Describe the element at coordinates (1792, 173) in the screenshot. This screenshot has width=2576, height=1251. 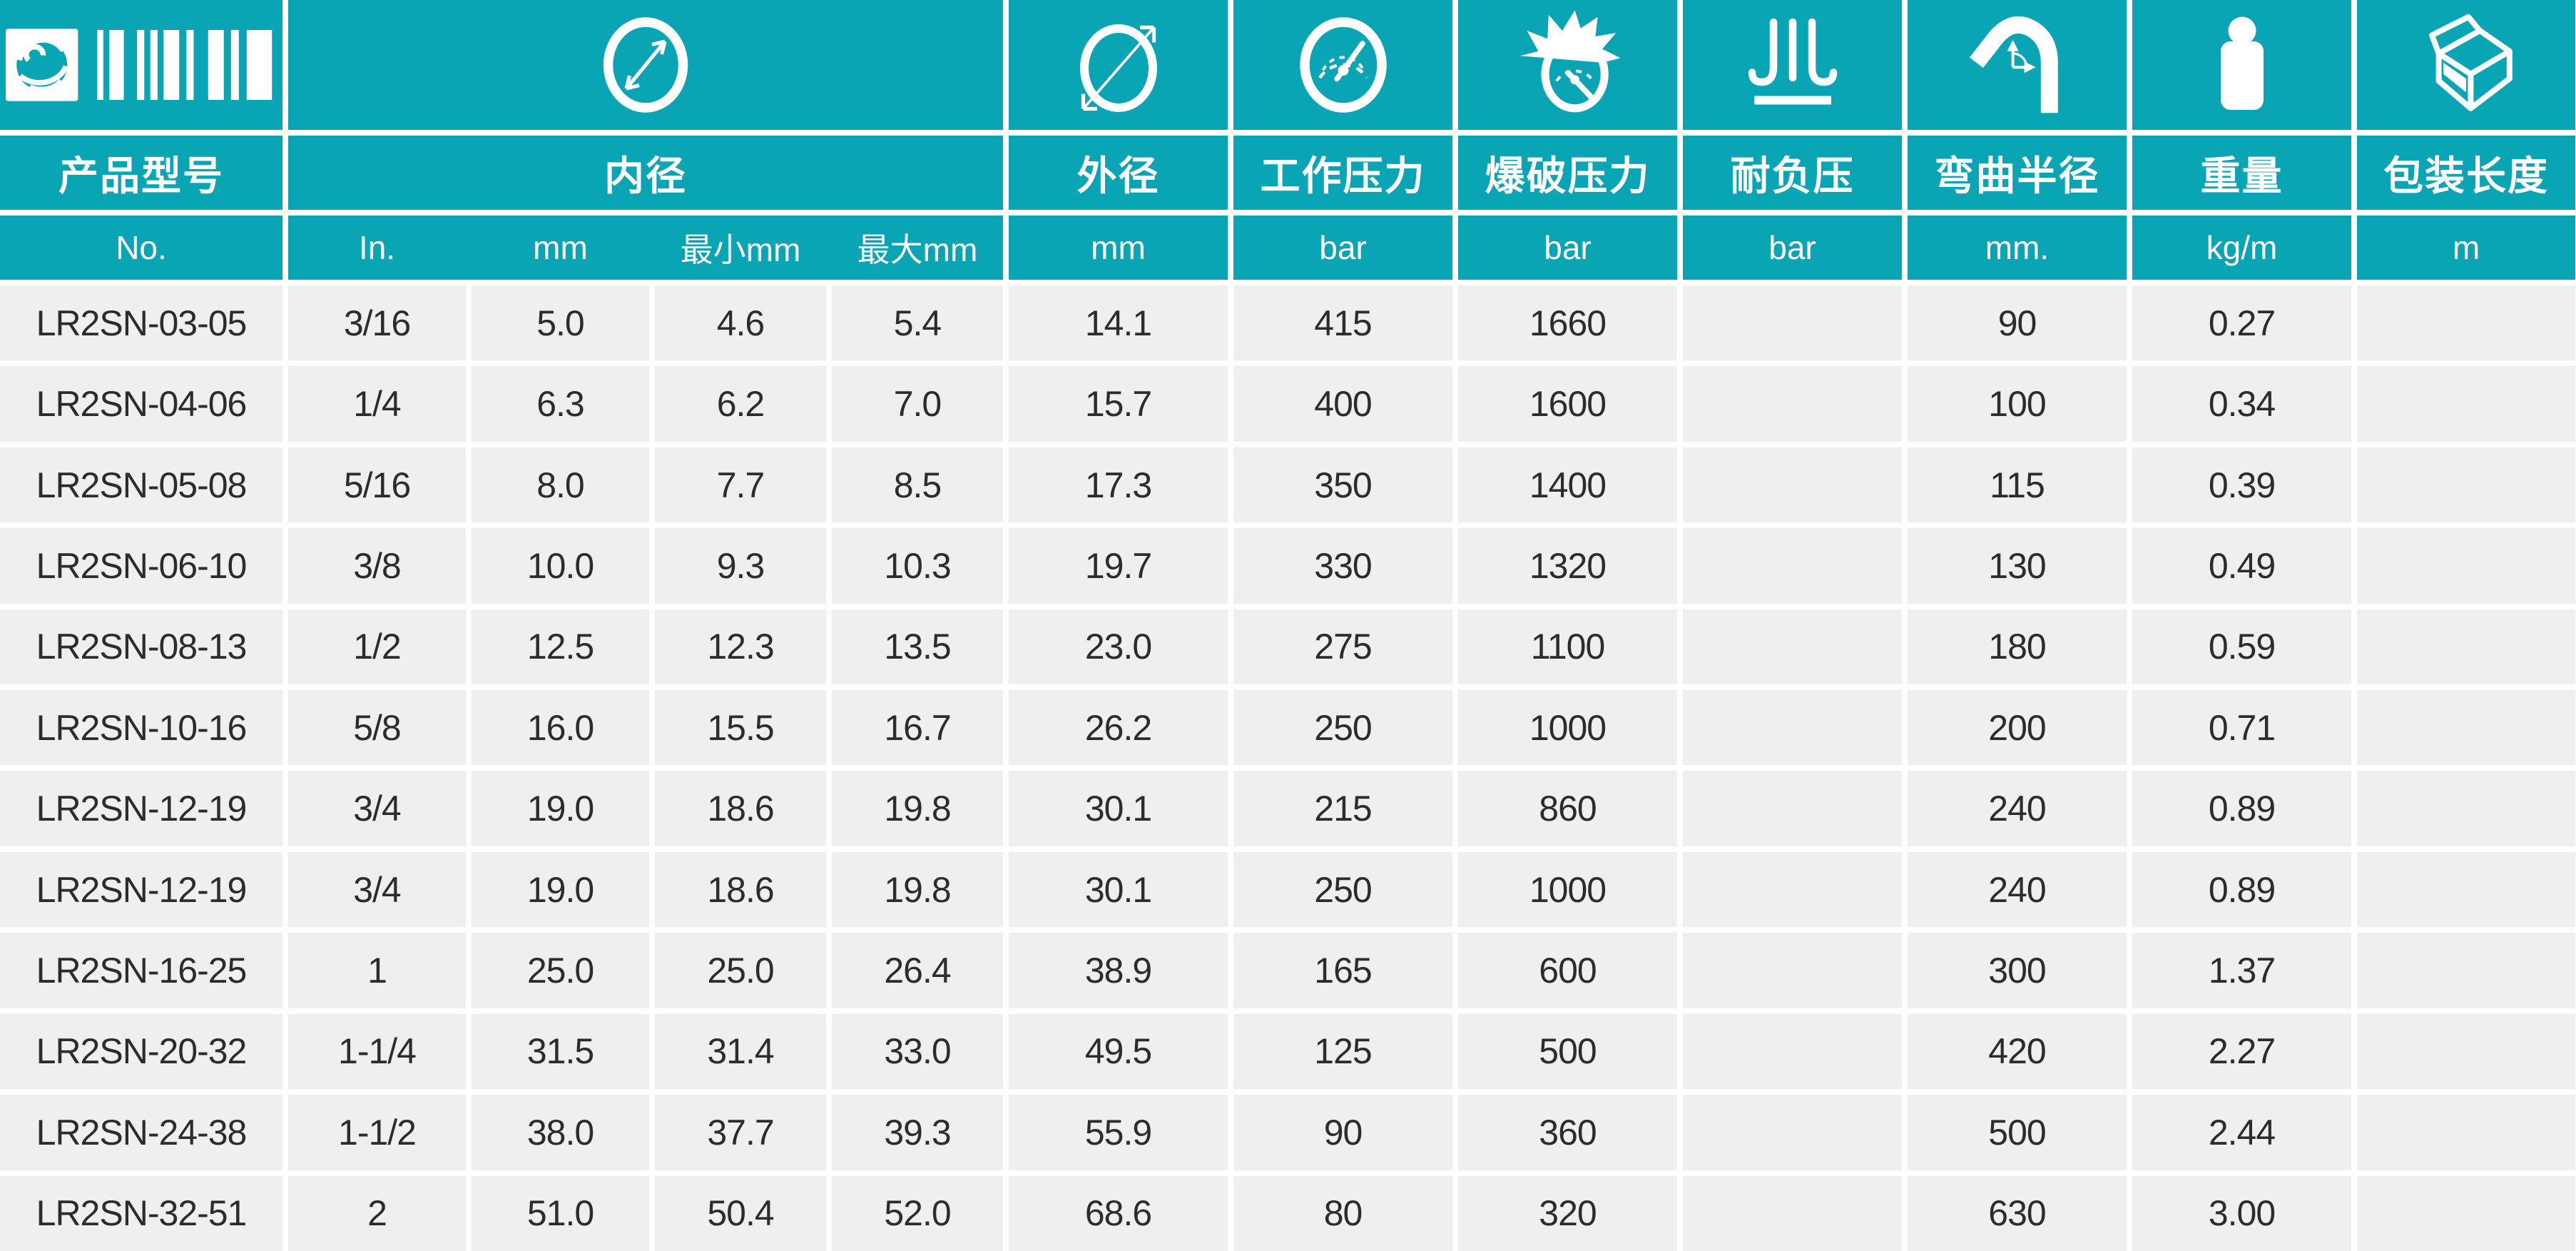
I see `vacuum-label: 耐负压` at that location.